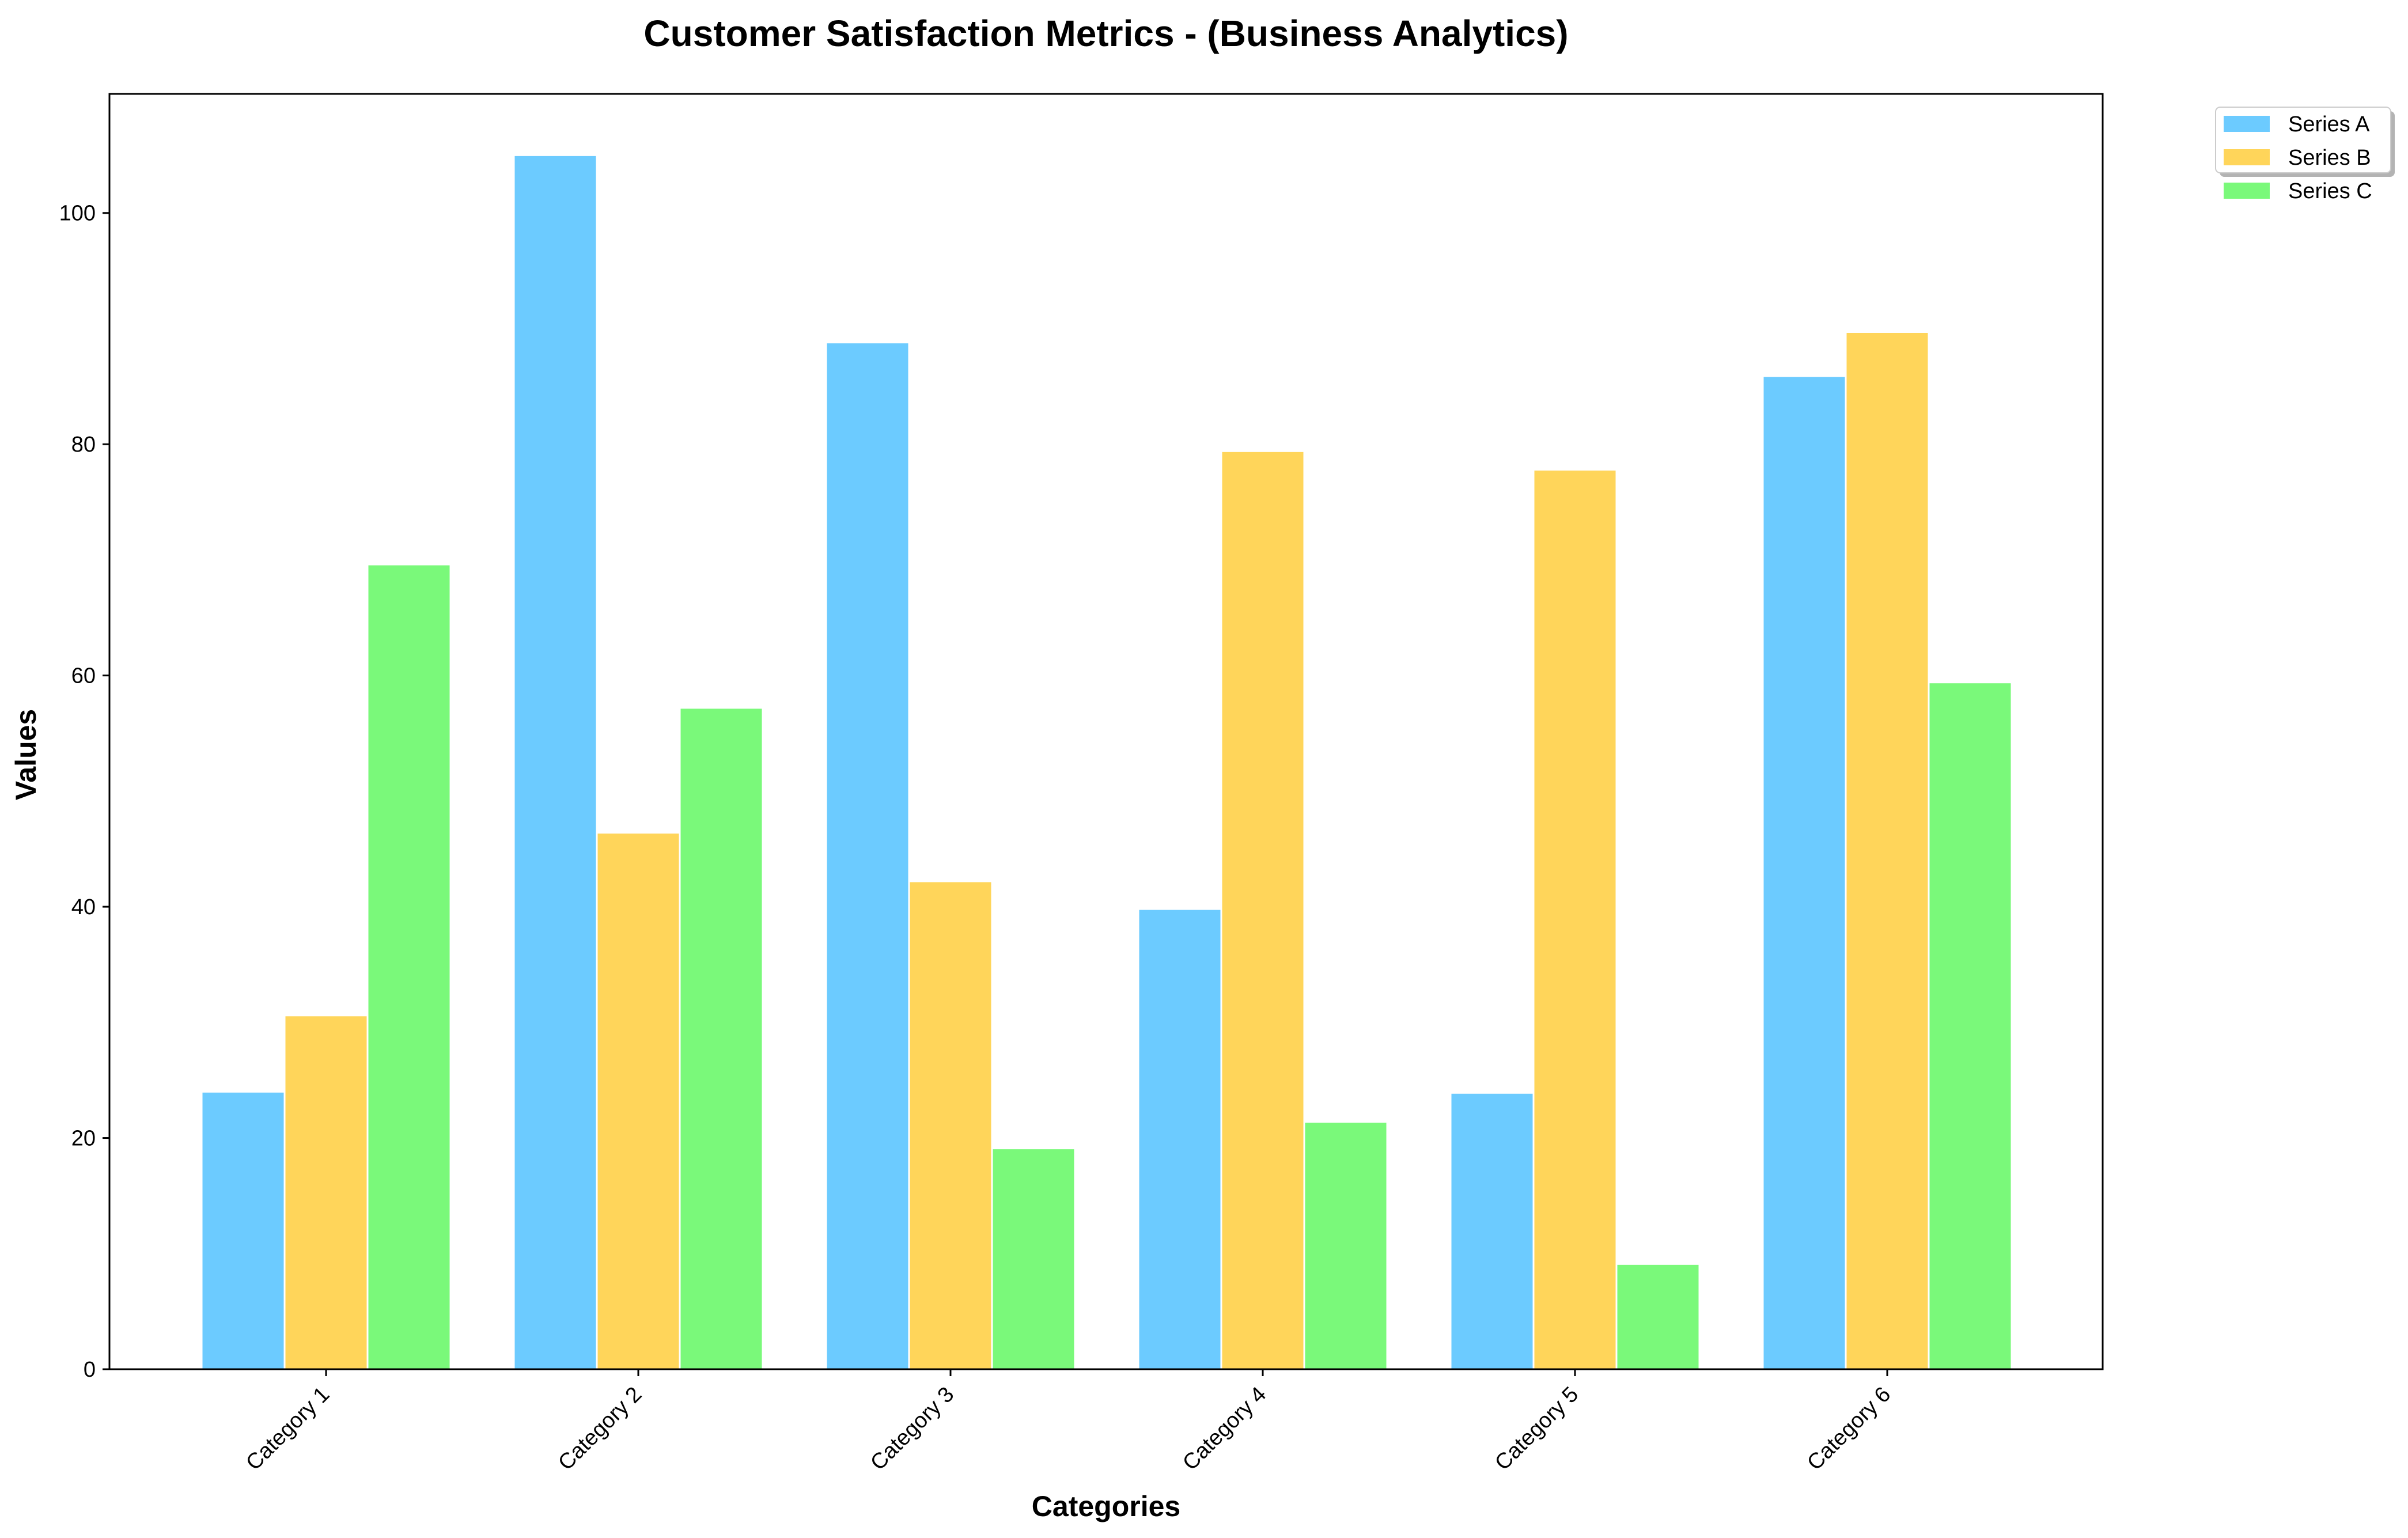  Describe the element at coordinates (83, 1139) in the screenshot. I see `y-tick-label: 20` at that location.